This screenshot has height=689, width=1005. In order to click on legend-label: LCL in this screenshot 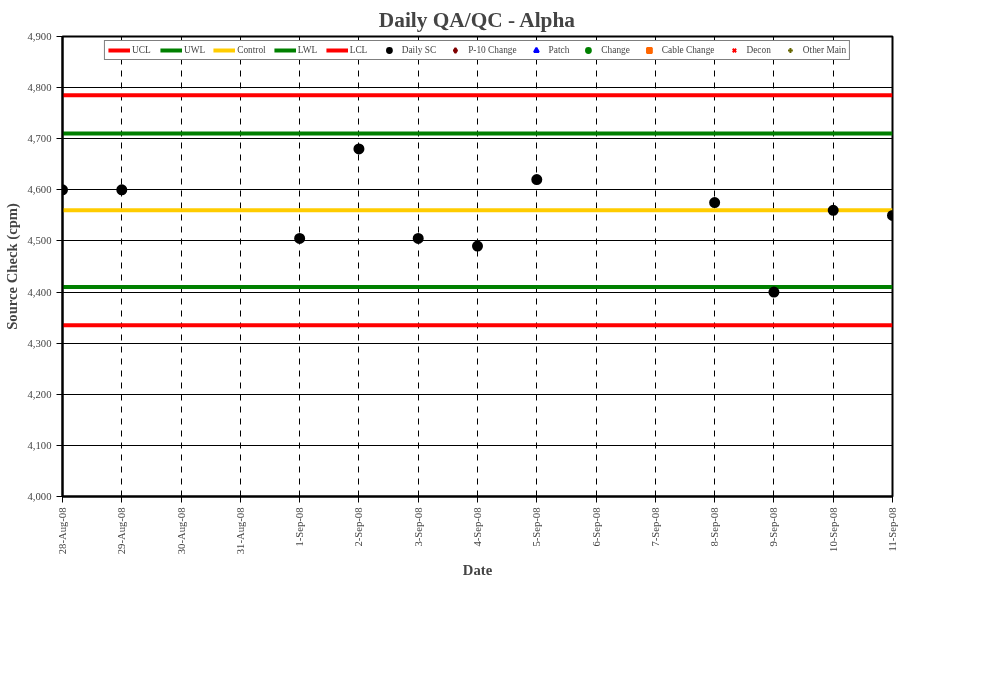, I will do `click(359, 50)`.